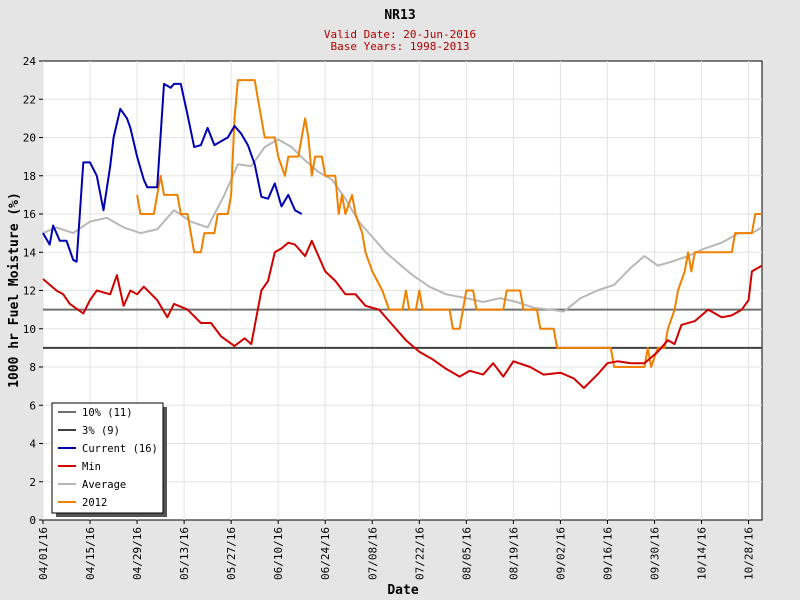  I want to click on legend-label: Min, so click(91, 467).